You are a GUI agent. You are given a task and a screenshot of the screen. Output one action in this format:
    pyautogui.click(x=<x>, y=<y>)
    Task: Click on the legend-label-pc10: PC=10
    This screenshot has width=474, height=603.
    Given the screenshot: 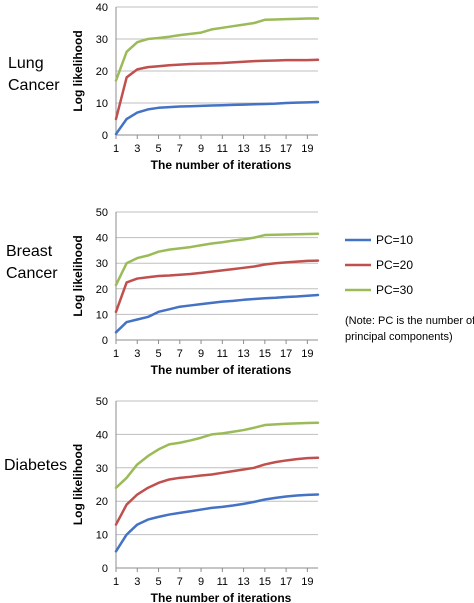 What is the action you would take?
    pyautogui.click(x=394, y=240)
    